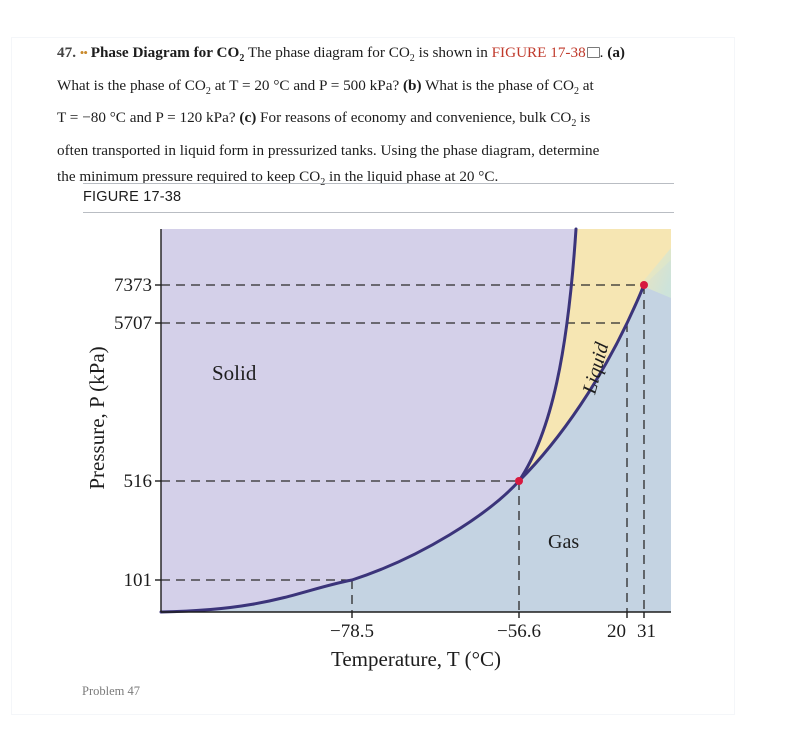 The width and height of the screenshot is (789, 737). I want to click on liquid-region, so click(595, 355).